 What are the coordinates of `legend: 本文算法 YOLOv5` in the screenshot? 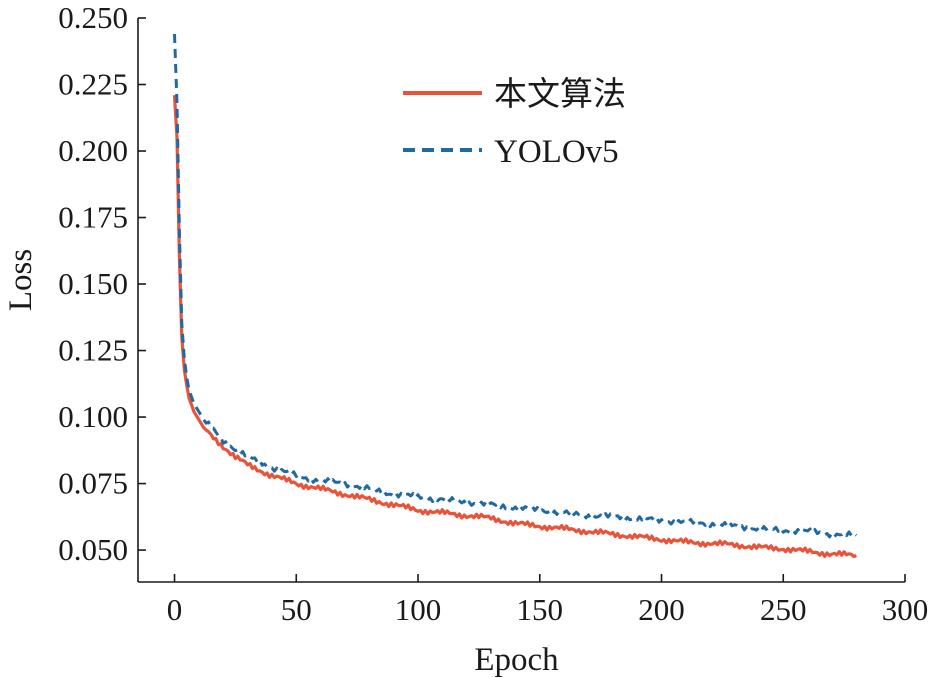 It's located at (514, 123).